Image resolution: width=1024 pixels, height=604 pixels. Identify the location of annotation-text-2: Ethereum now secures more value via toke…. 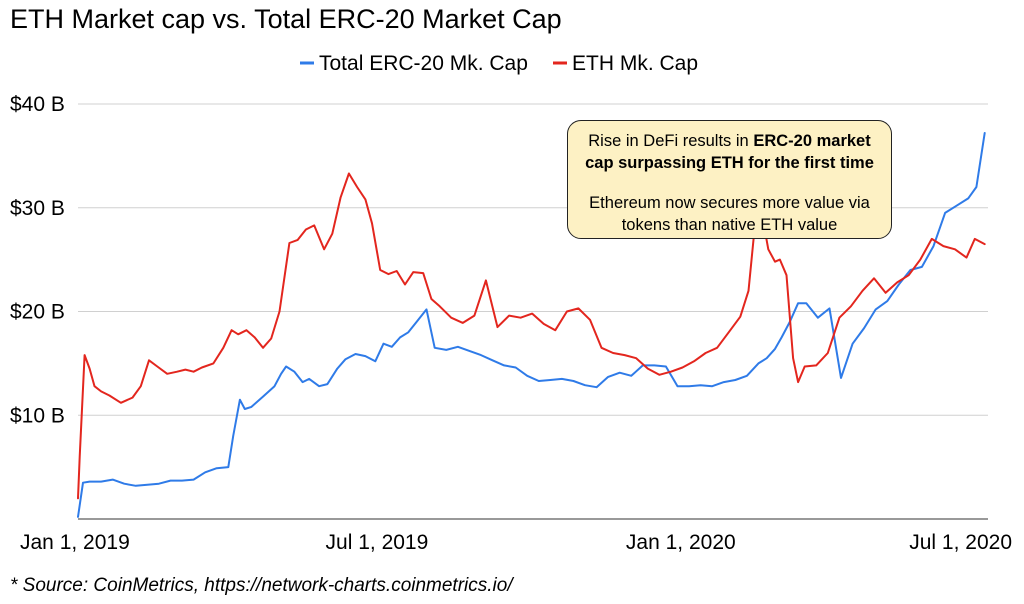
(729, 214).